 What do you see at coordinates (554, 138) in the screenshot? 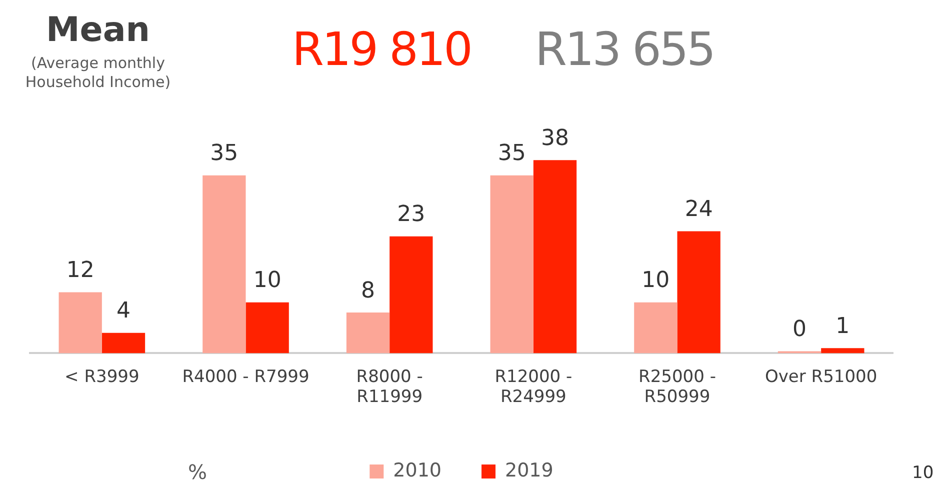
I see `data-label: 38` at bounding box center [554, 138].